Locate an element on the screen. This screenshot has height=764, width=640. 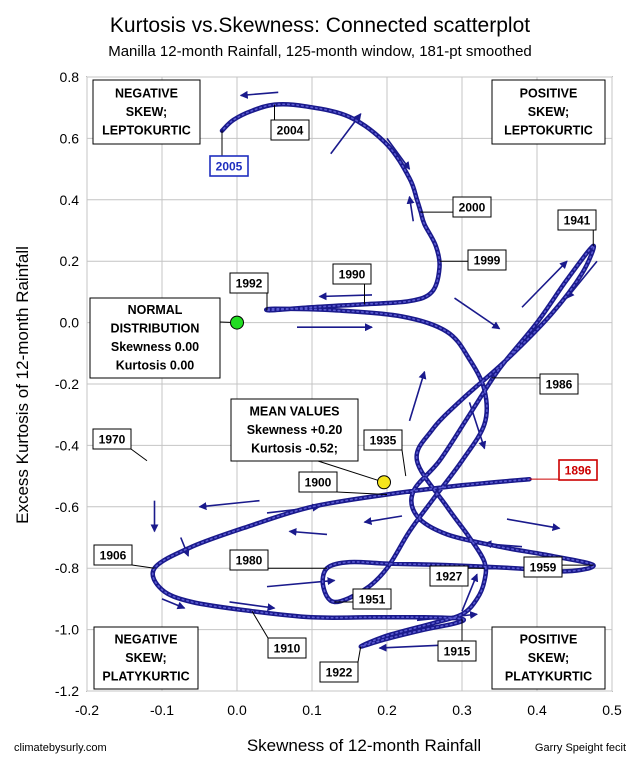
y-tick-label: -1.0 is located at coordinates (67, 630).